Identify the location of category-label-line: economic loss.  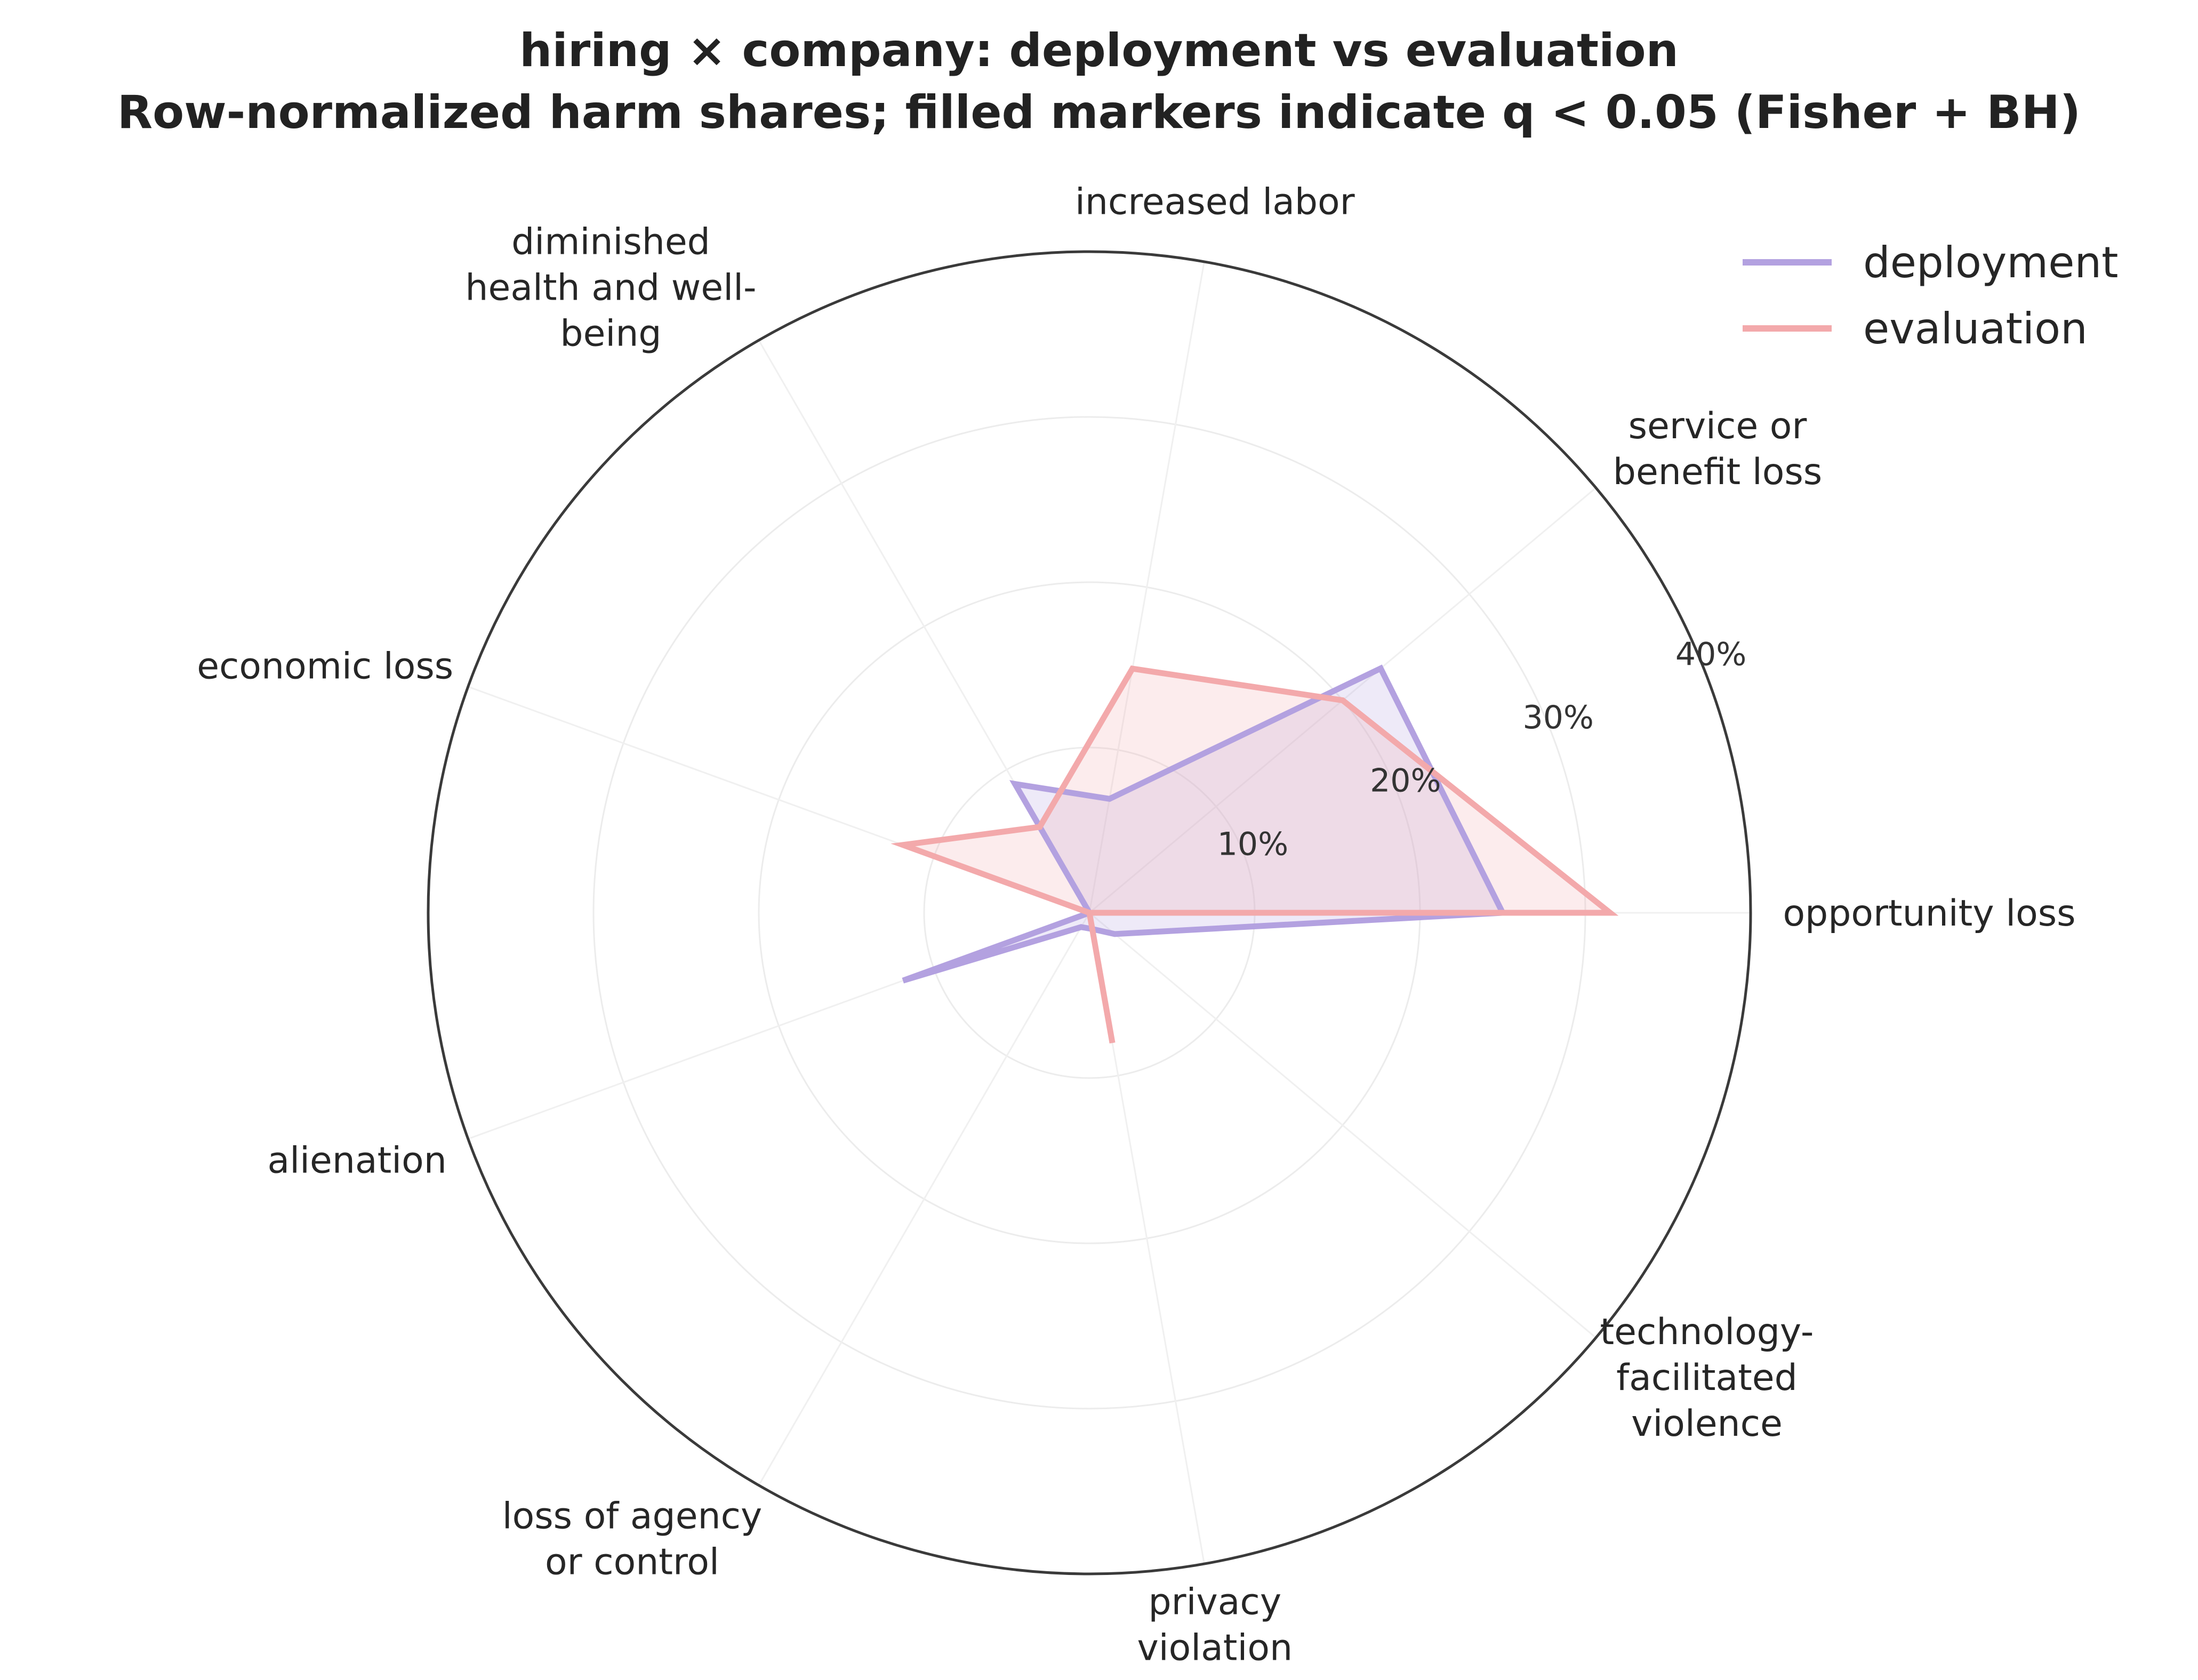
(325, 667).